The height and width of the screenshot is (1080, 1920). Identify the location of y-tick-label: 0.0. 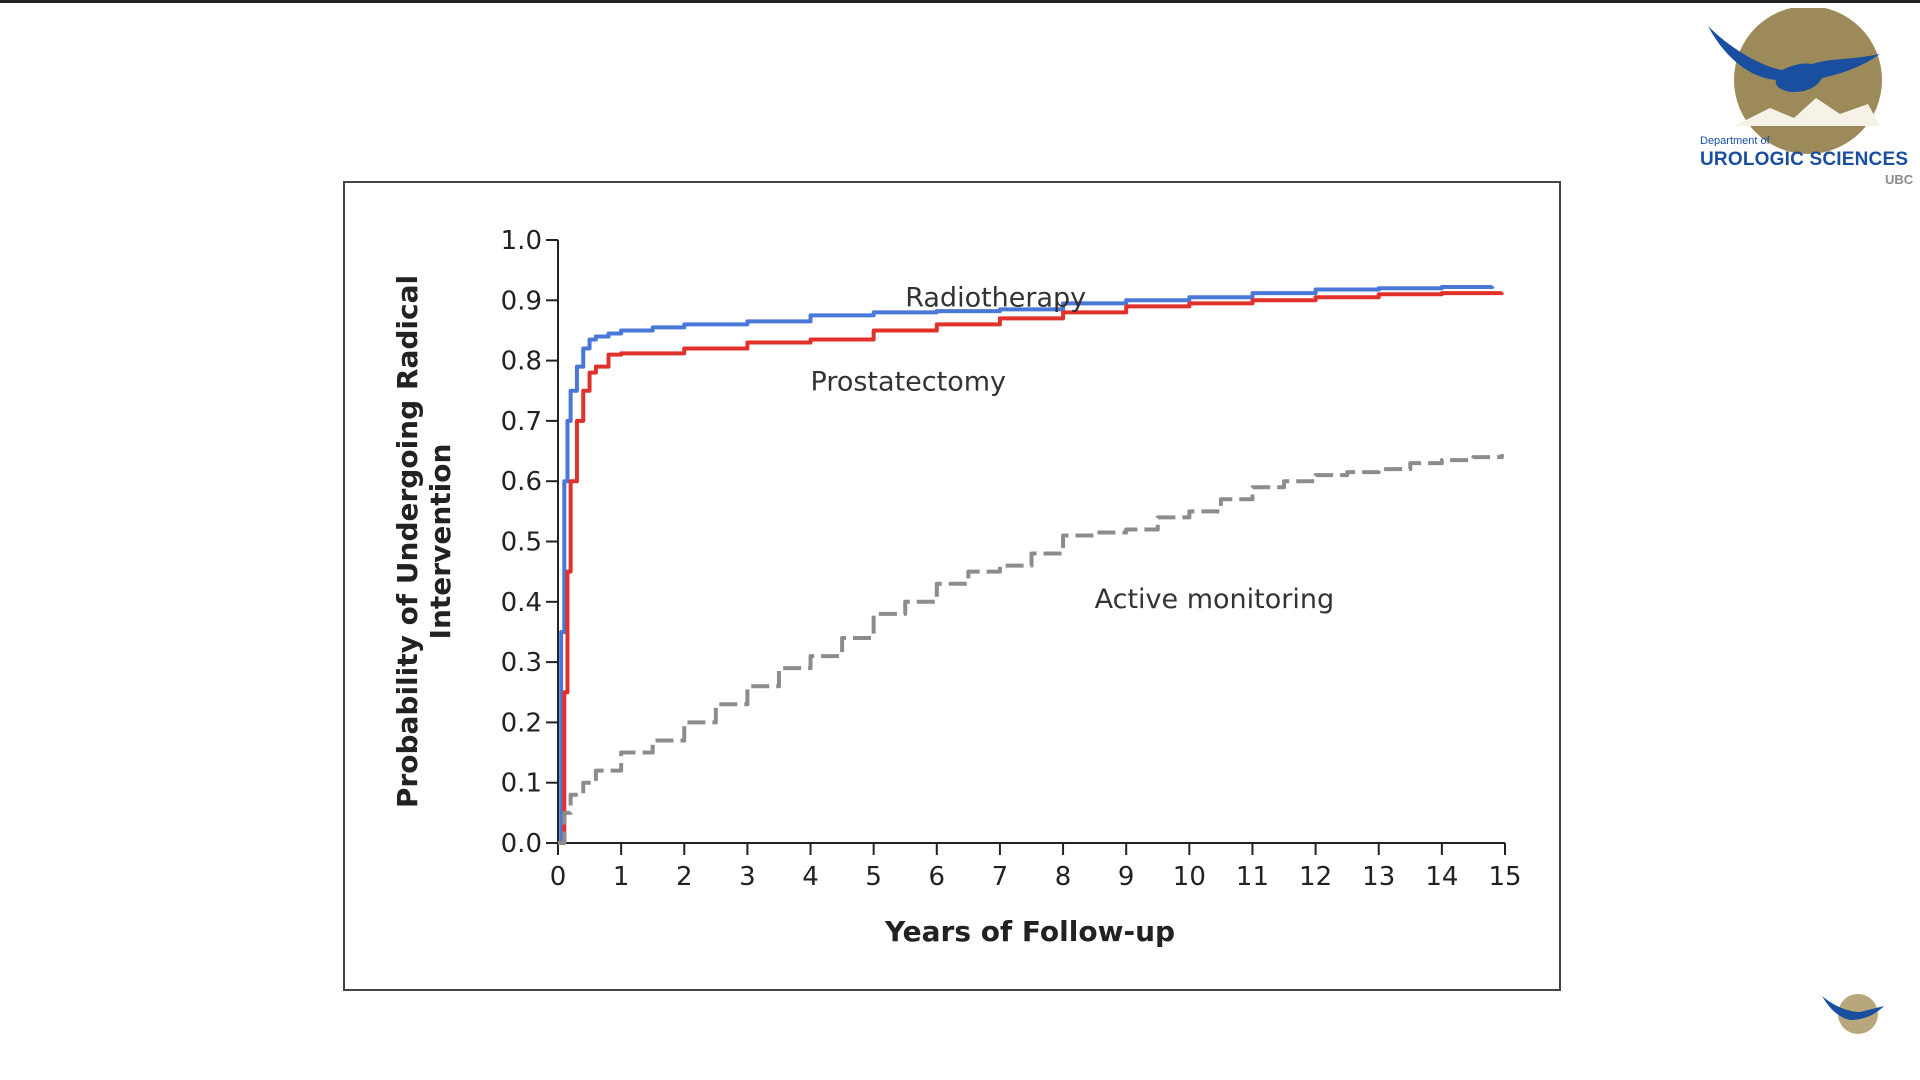
(521, 844).